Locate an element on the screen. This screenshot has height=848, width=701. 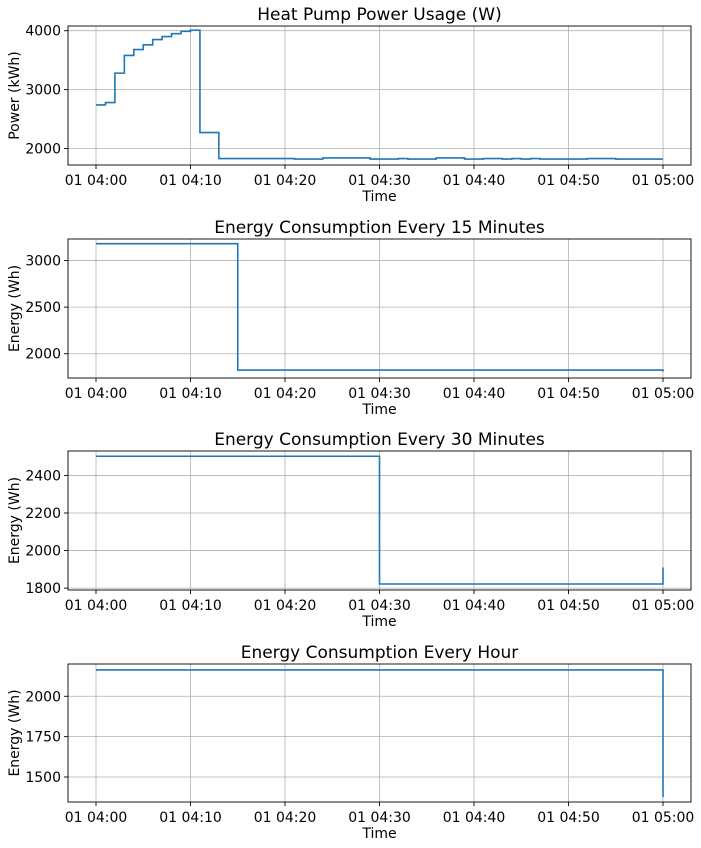
y-tick-label: 1750 is located at coordinates (43, 738).